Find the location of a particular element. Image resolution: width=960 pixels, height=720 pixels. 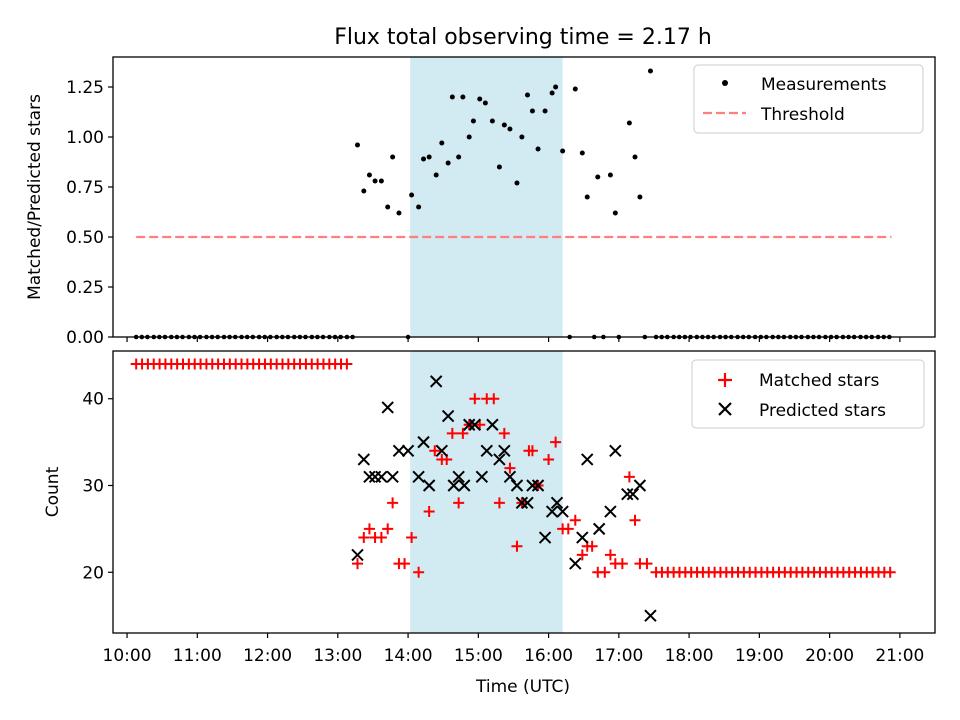

legend-predicted-marker is located at coordinates (725, 409).